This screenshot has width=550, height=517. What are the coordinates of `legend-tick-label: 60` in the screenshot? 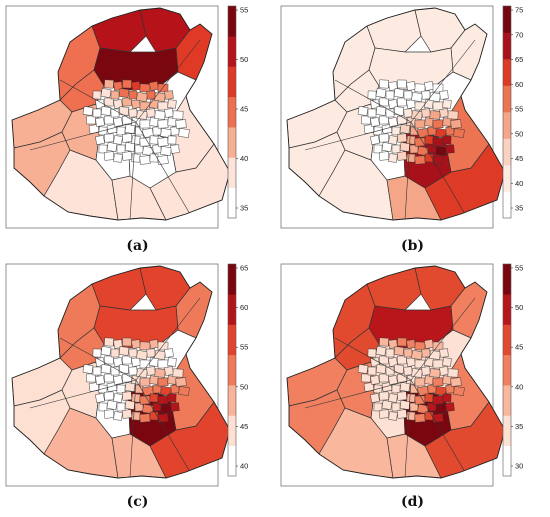 It's located at (519, 84).